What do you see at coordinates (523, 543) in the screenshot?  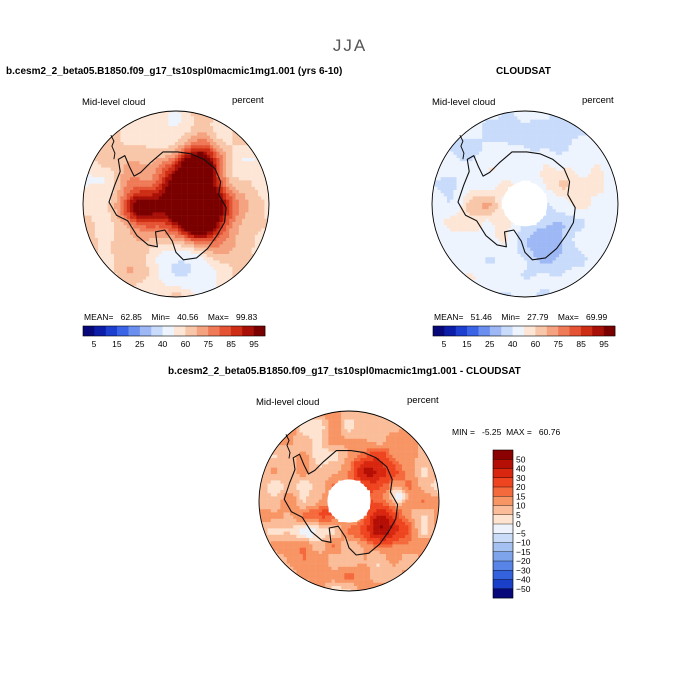 I see `colorbar-tick-label: −10` at bounding box center [523, 543].